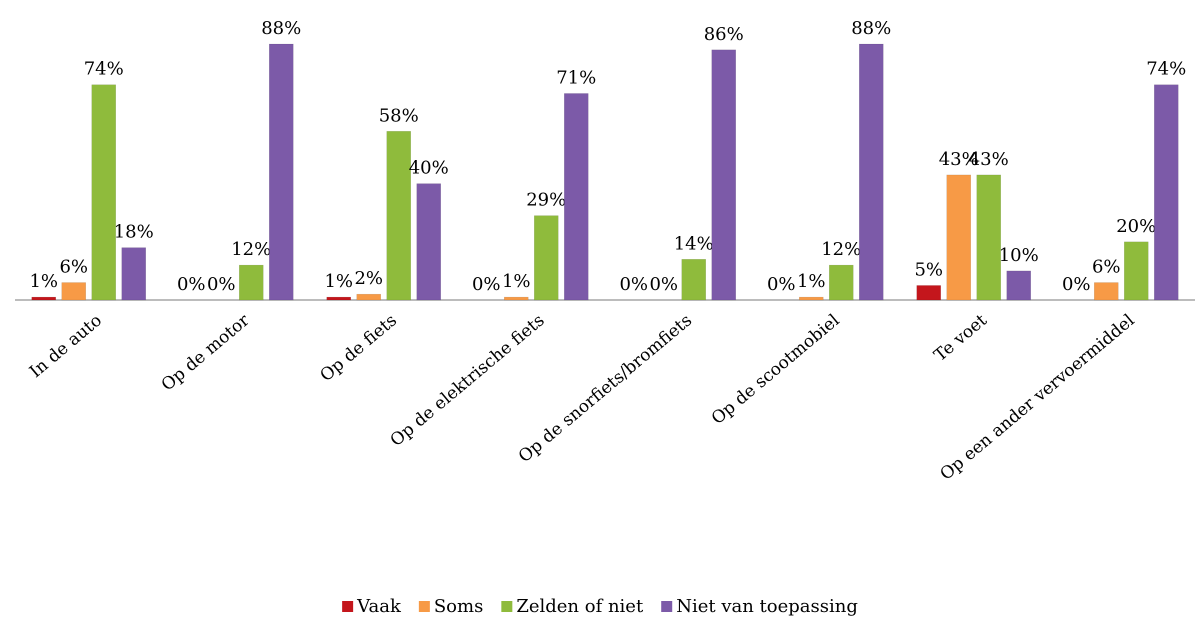  What do you see at coordinates (928, 269) in the screenshot?
I see `data-label: 5%` at bounding box center [928, 269].